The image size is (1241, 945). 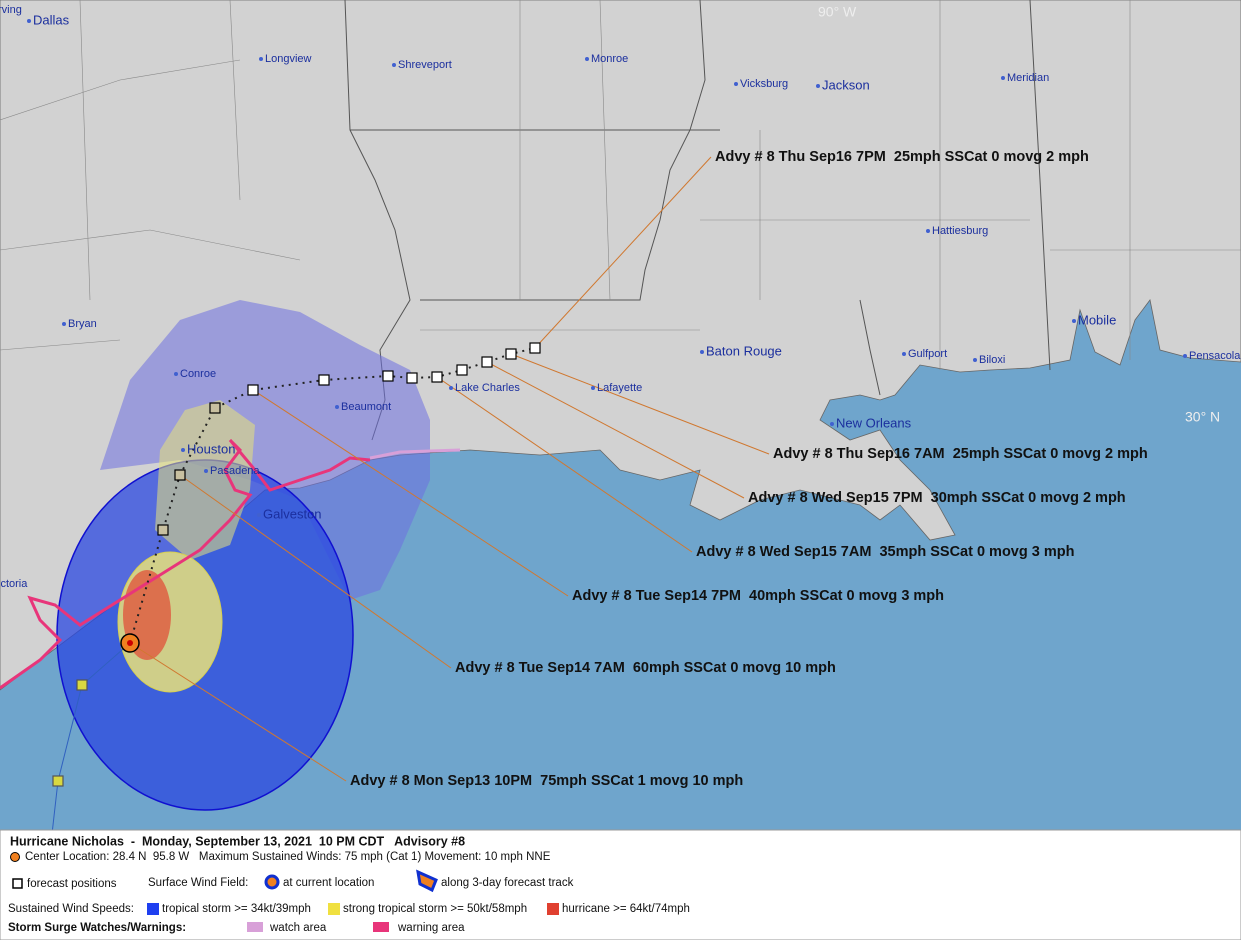 What do you see at coordinates (17, 883) in the screenshot?
I see `forecast-icon` at bounding box center [17, 883].